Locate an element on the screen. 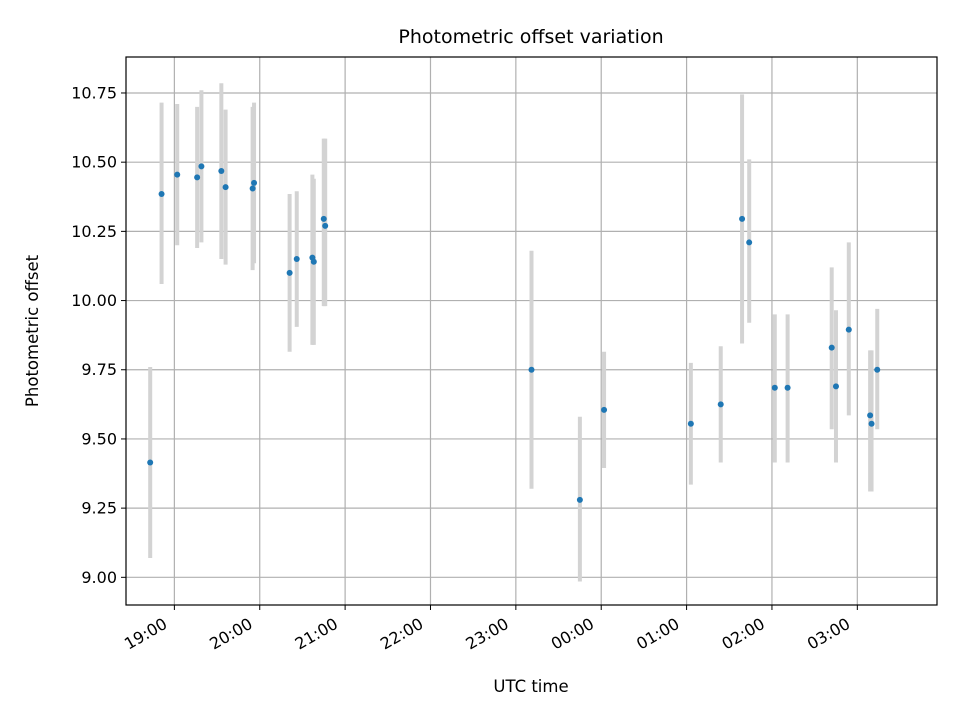 This screenshot has height=720, width=960. y-axis: 9.00 9.25 9.50 9.75 10.00 10.25 10.50 10.75 is located at coordinates (98, 335).